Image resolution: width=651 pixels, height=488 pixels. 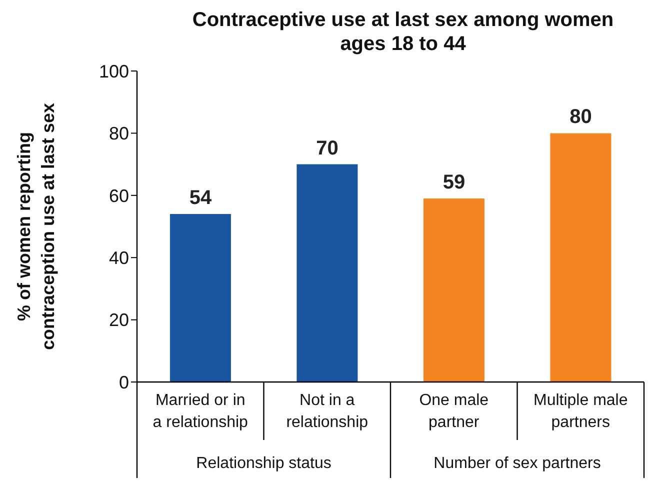 What do you see at coordinates (327, 411) in the screenshot?
I see `x-tick-label: Not in a relationship` at bounding box center [327, 411].